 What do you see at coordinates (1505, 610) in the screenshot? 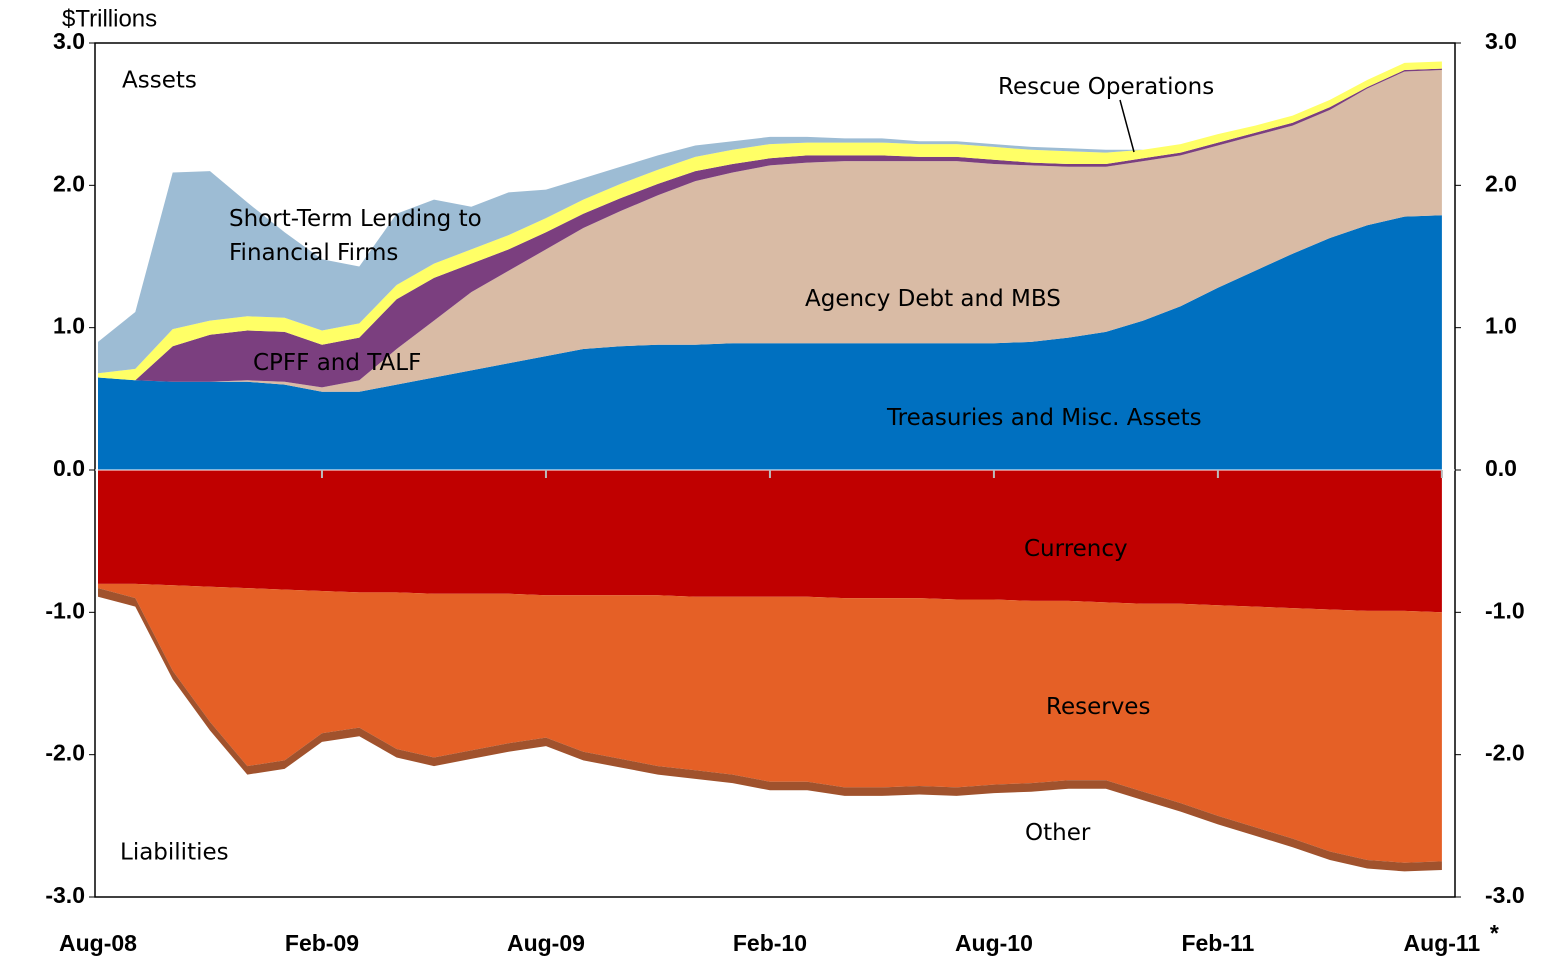
I see `y2-tick-label: -1.0` at bounding box center [1505, 610].